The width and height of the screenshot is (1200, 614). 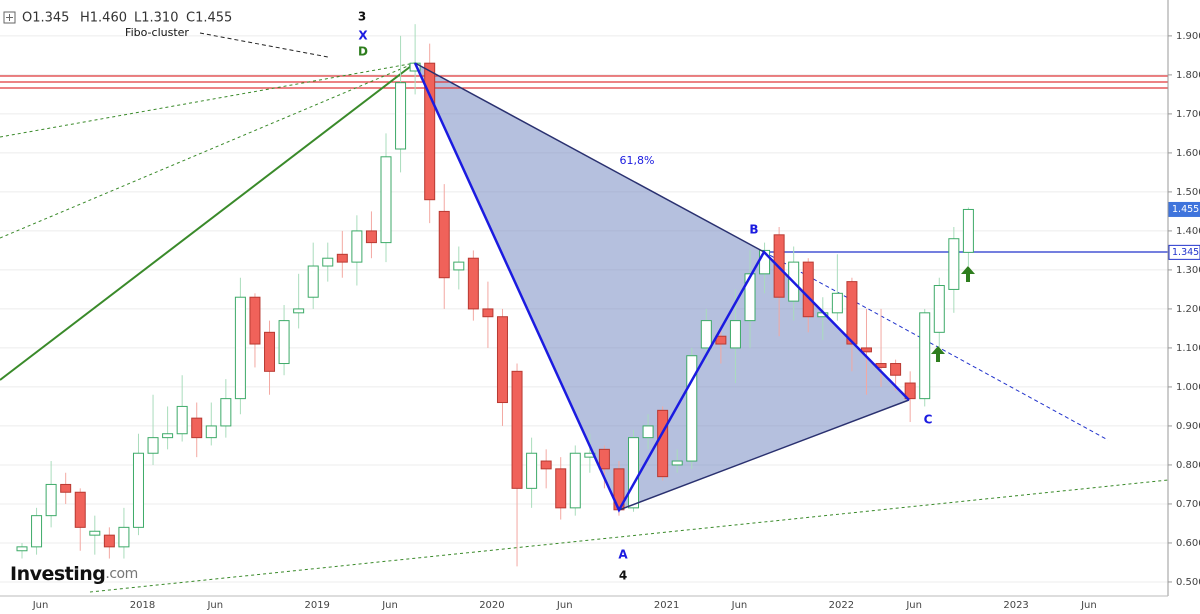 I want to click on x-tick-label: 2022, so click(x=841, y=605).